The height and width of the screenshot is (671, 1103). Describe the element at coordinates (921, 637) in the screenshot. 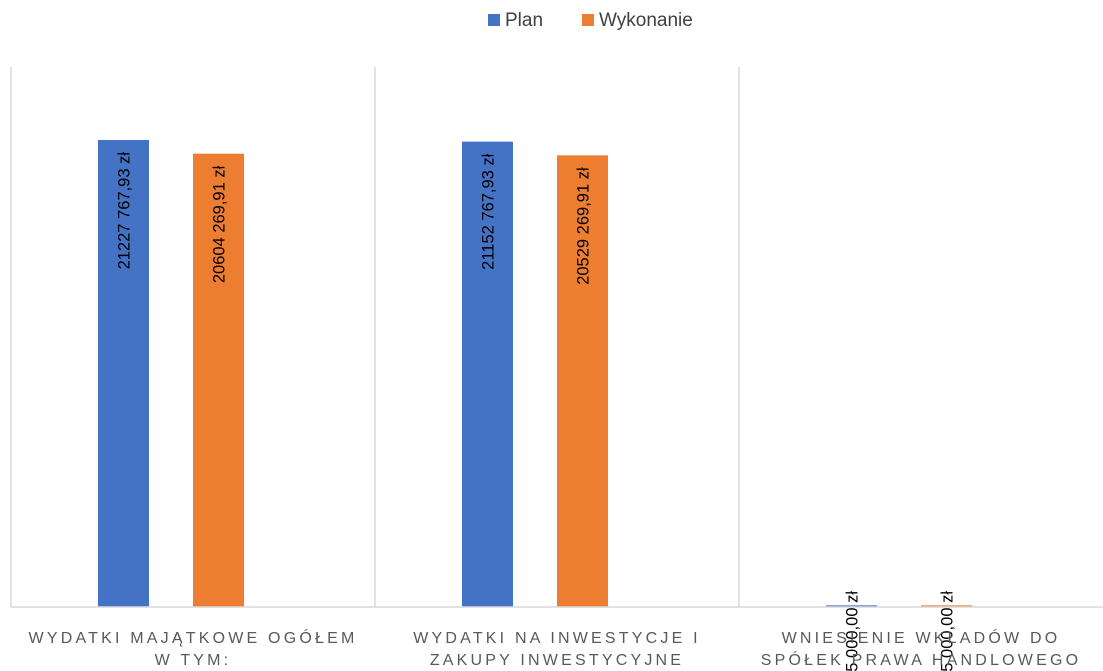

I see `category-label: WNIESIENIE WKŁADÓW DO` at that location.